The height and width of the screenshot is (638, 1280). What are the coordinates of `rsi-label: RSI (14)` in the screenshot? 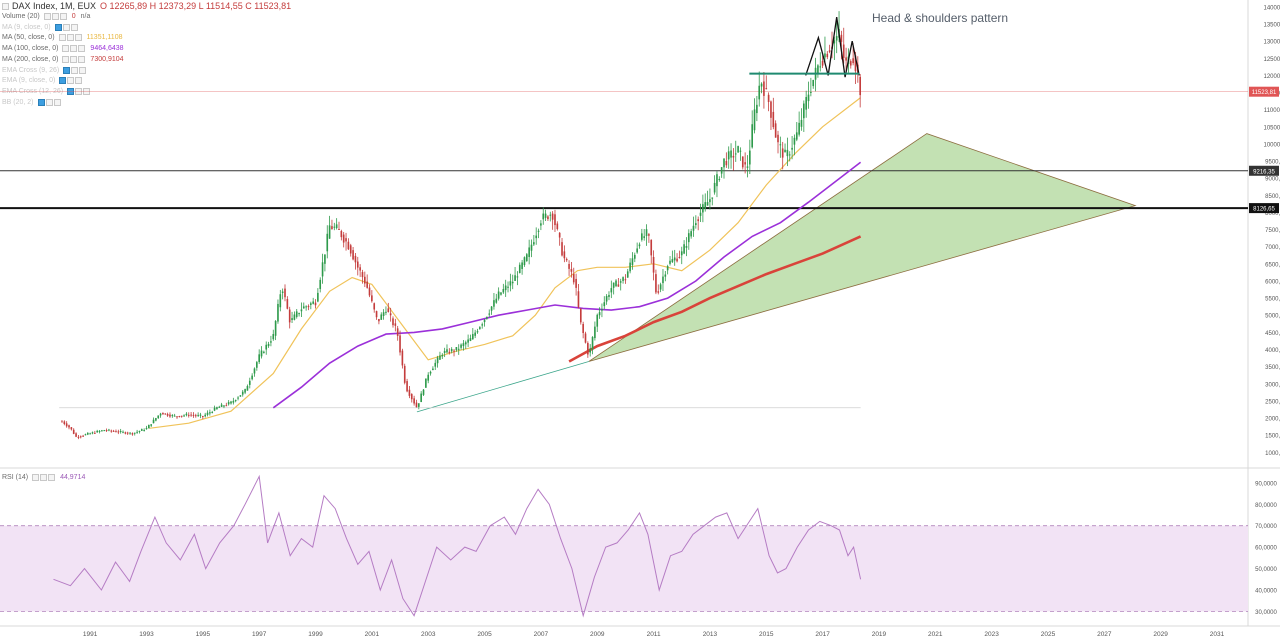 It's located at (15, 477).